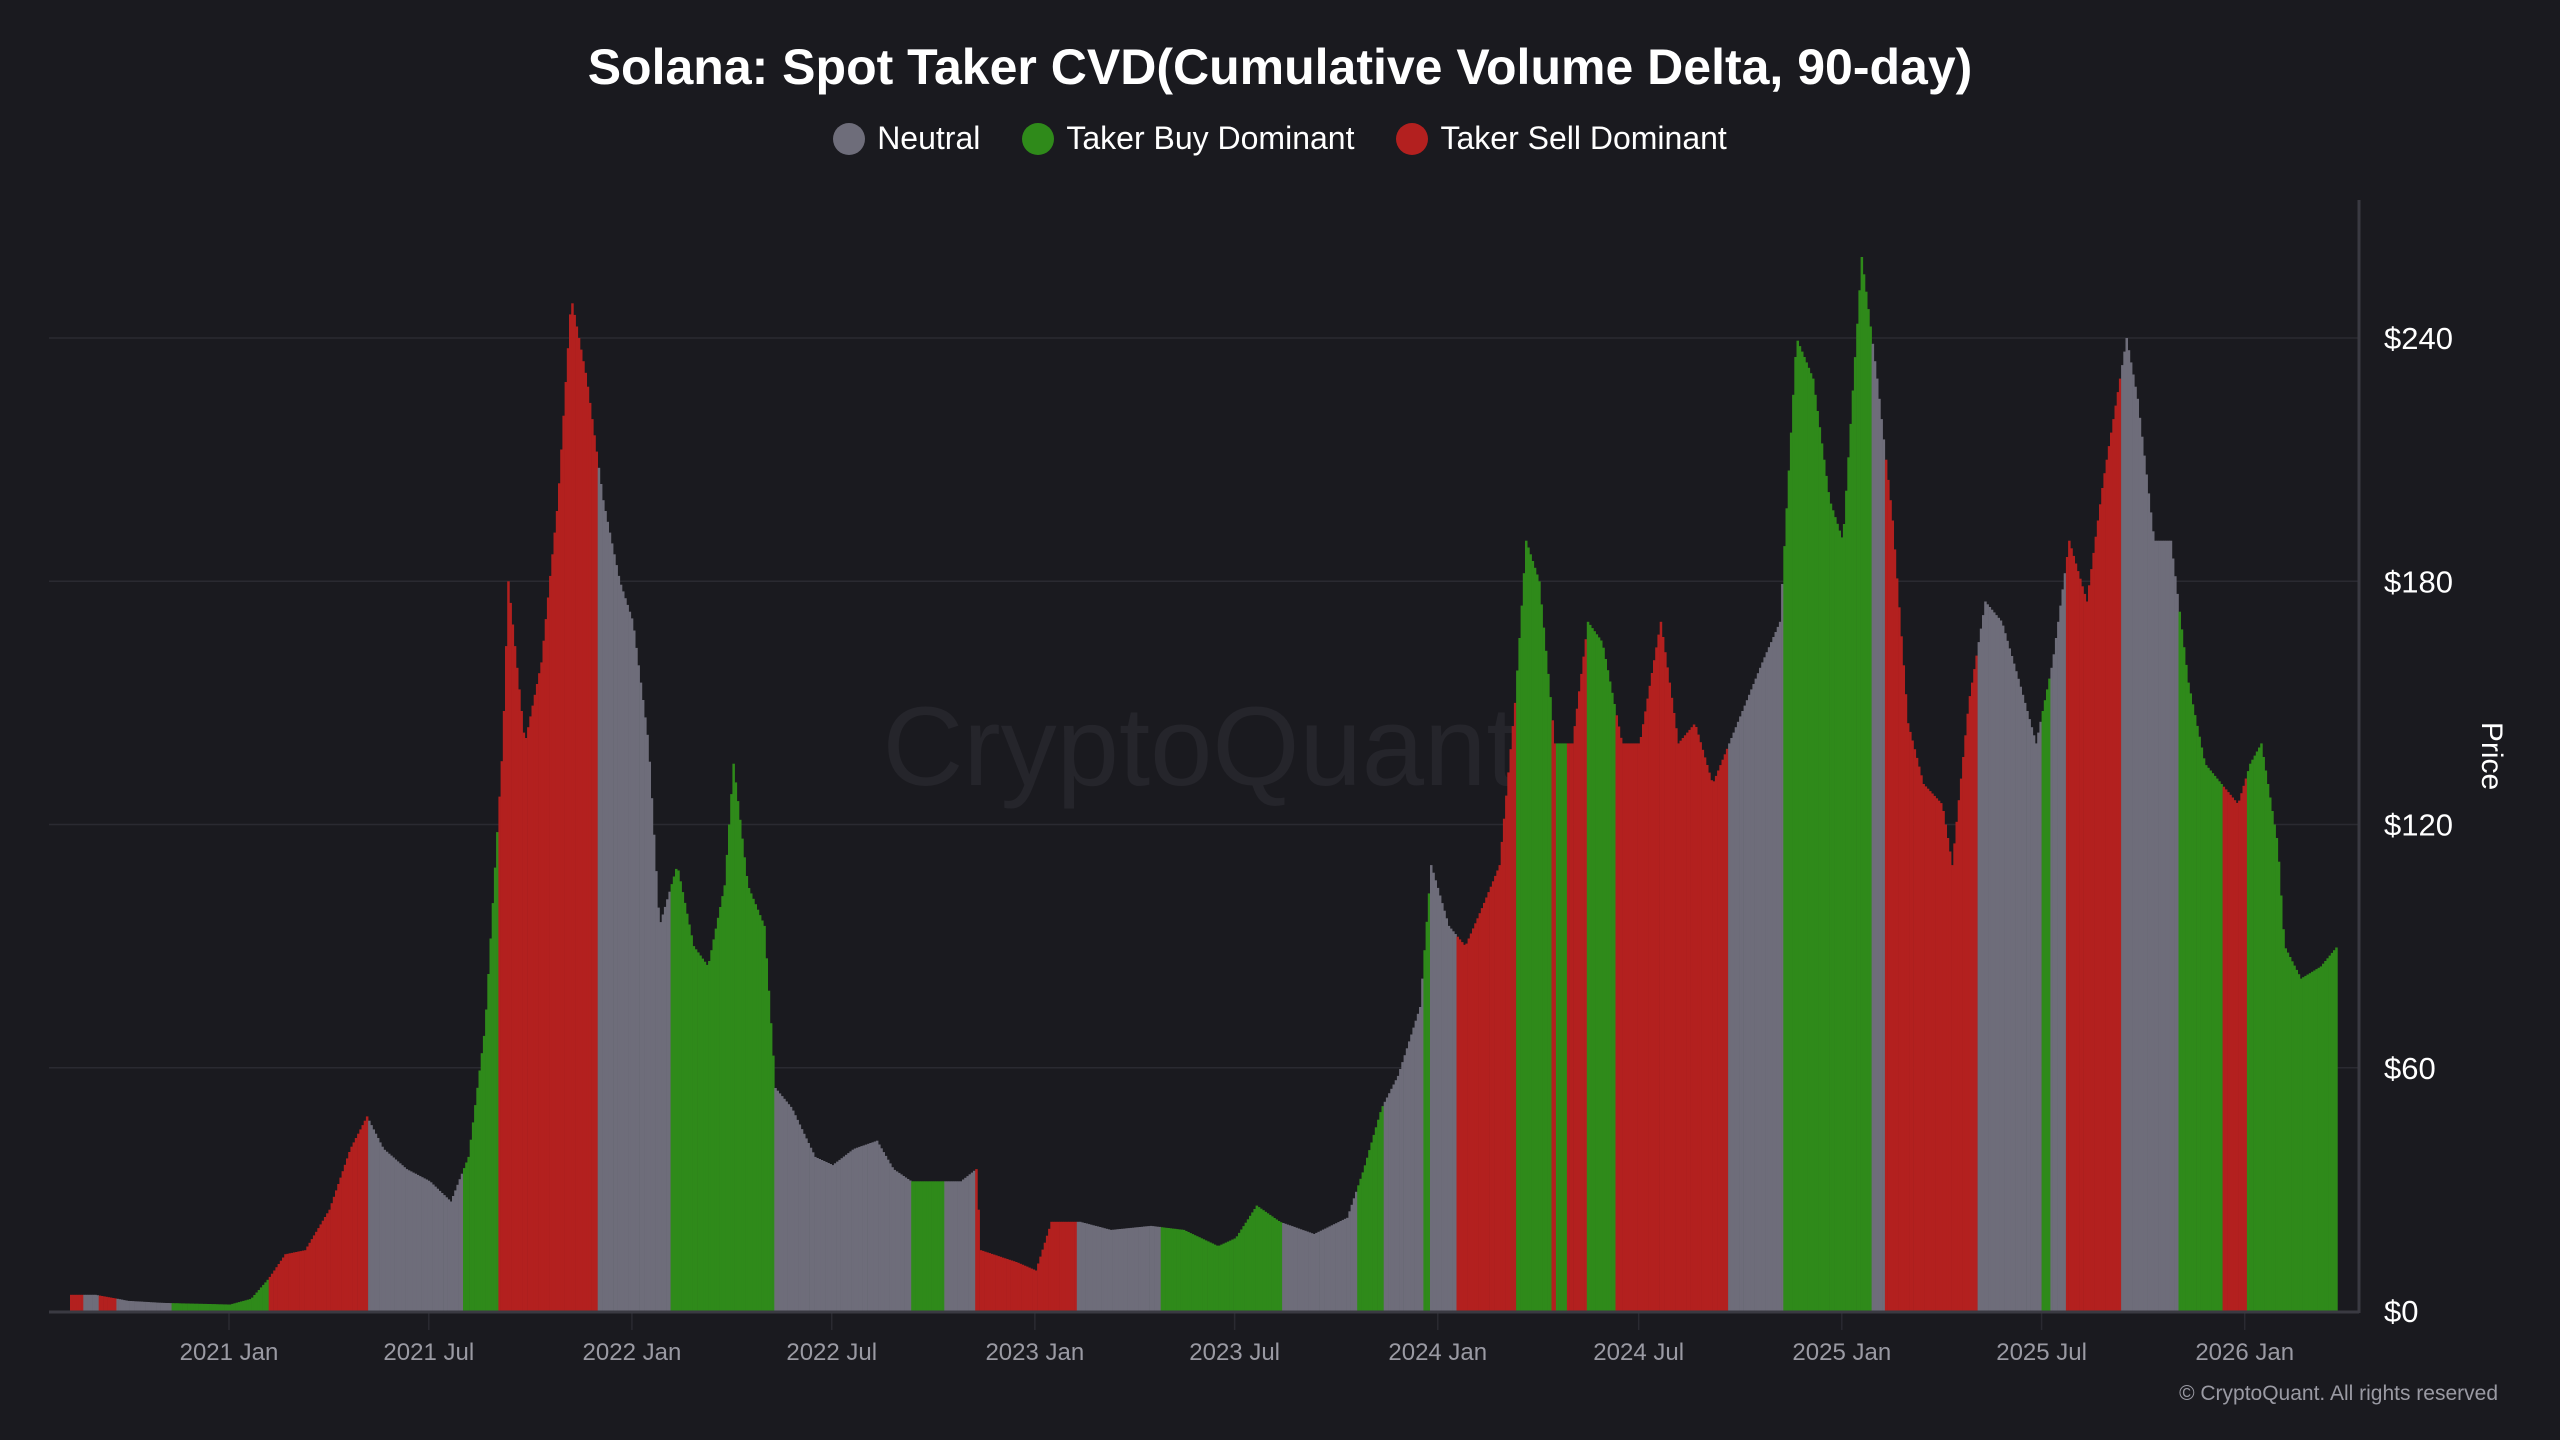 This screenshot has width=2560, height=1440. What do you see at coordinates (229, 1352) in the screenshot?
I see `x-tick-label: 2021 Jan` at bounding box center [229, 1352].